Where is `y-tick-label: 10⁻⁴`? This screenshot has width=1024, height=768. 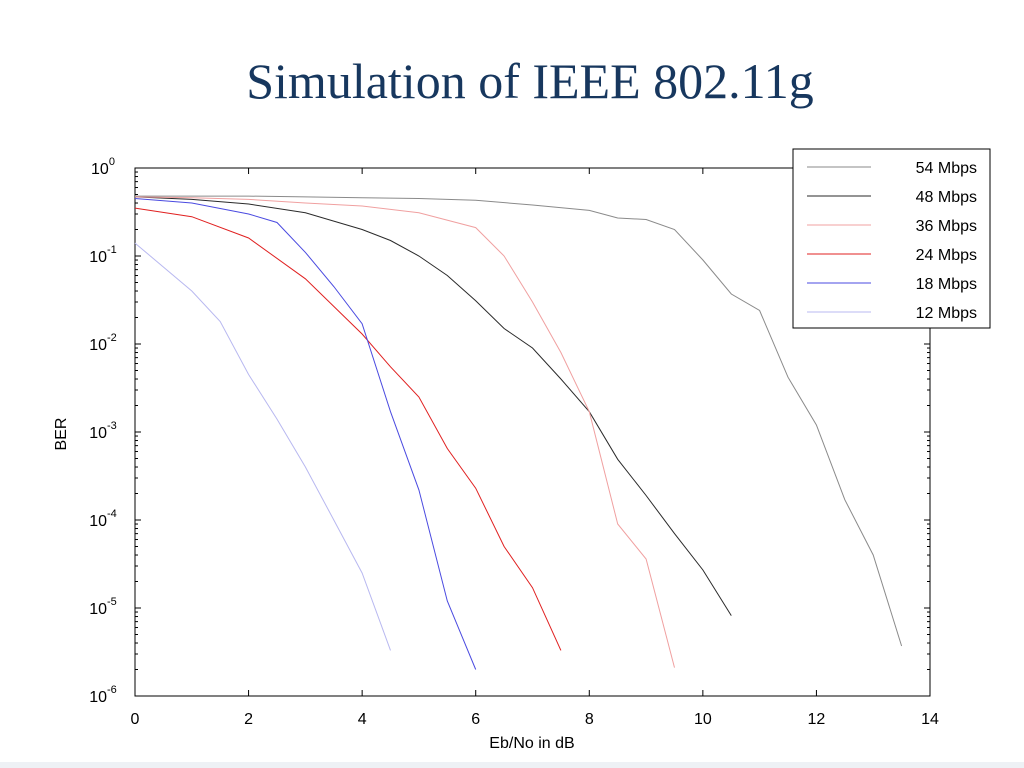 y-tick-label: 10⁻⁴ is located at coordinates (103, 519).